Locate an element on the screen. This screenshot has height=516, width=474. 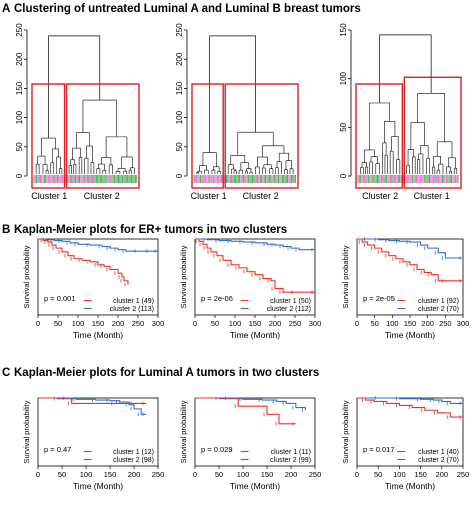
dendrogram-panel-2: 0 50 100 150 200 250 Cluster 1 Cluster 2 is located at coordinates (237, 112).